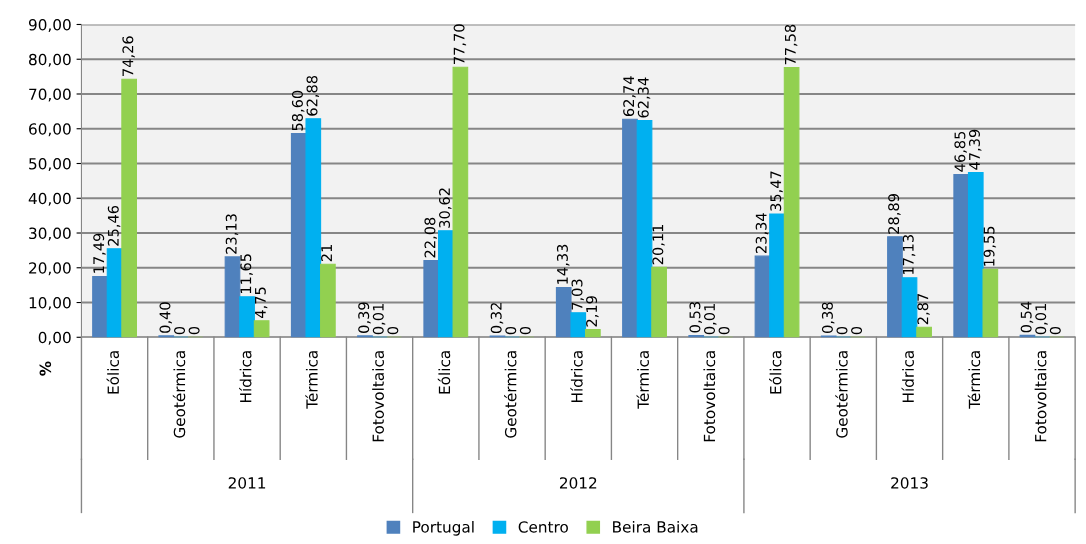 This screenshot has width=1086, height=544. I want to click on data-label: 20,11, so click(658, 244).